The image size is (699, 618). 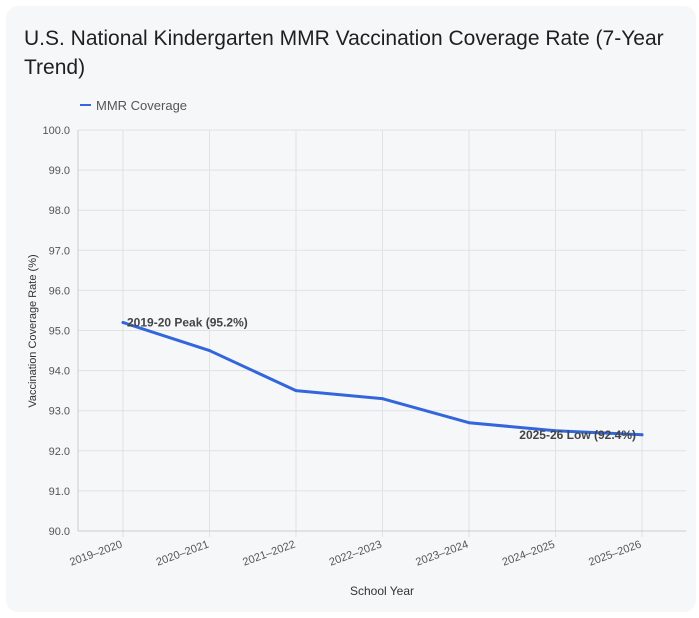 What do you see at coordinates (59, 332) in the screenshot?
I see `y-tick-label: 95.0` at bounding box center [59, 332].